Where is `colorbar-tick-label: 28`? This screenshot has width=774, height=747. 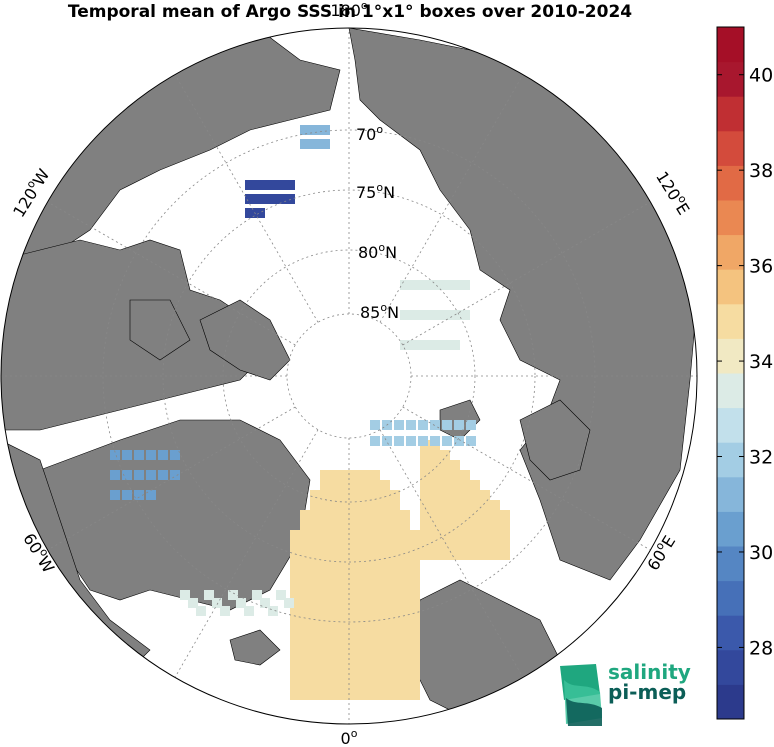 colorbar-tick-label: 28 is located at coordinates (761, 648).